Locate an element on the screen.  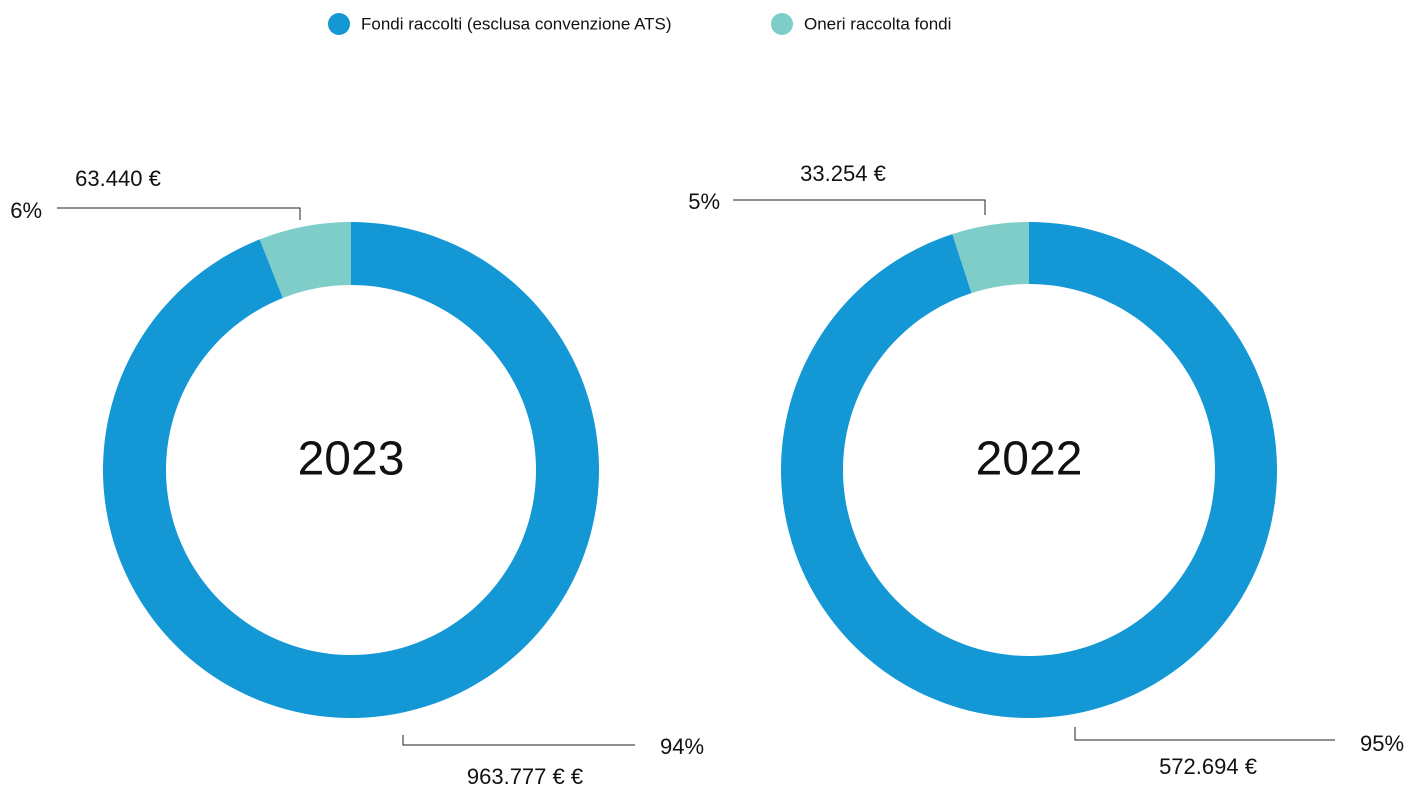
amount-label: 963.777 € € is located at coordinates (525, 776).